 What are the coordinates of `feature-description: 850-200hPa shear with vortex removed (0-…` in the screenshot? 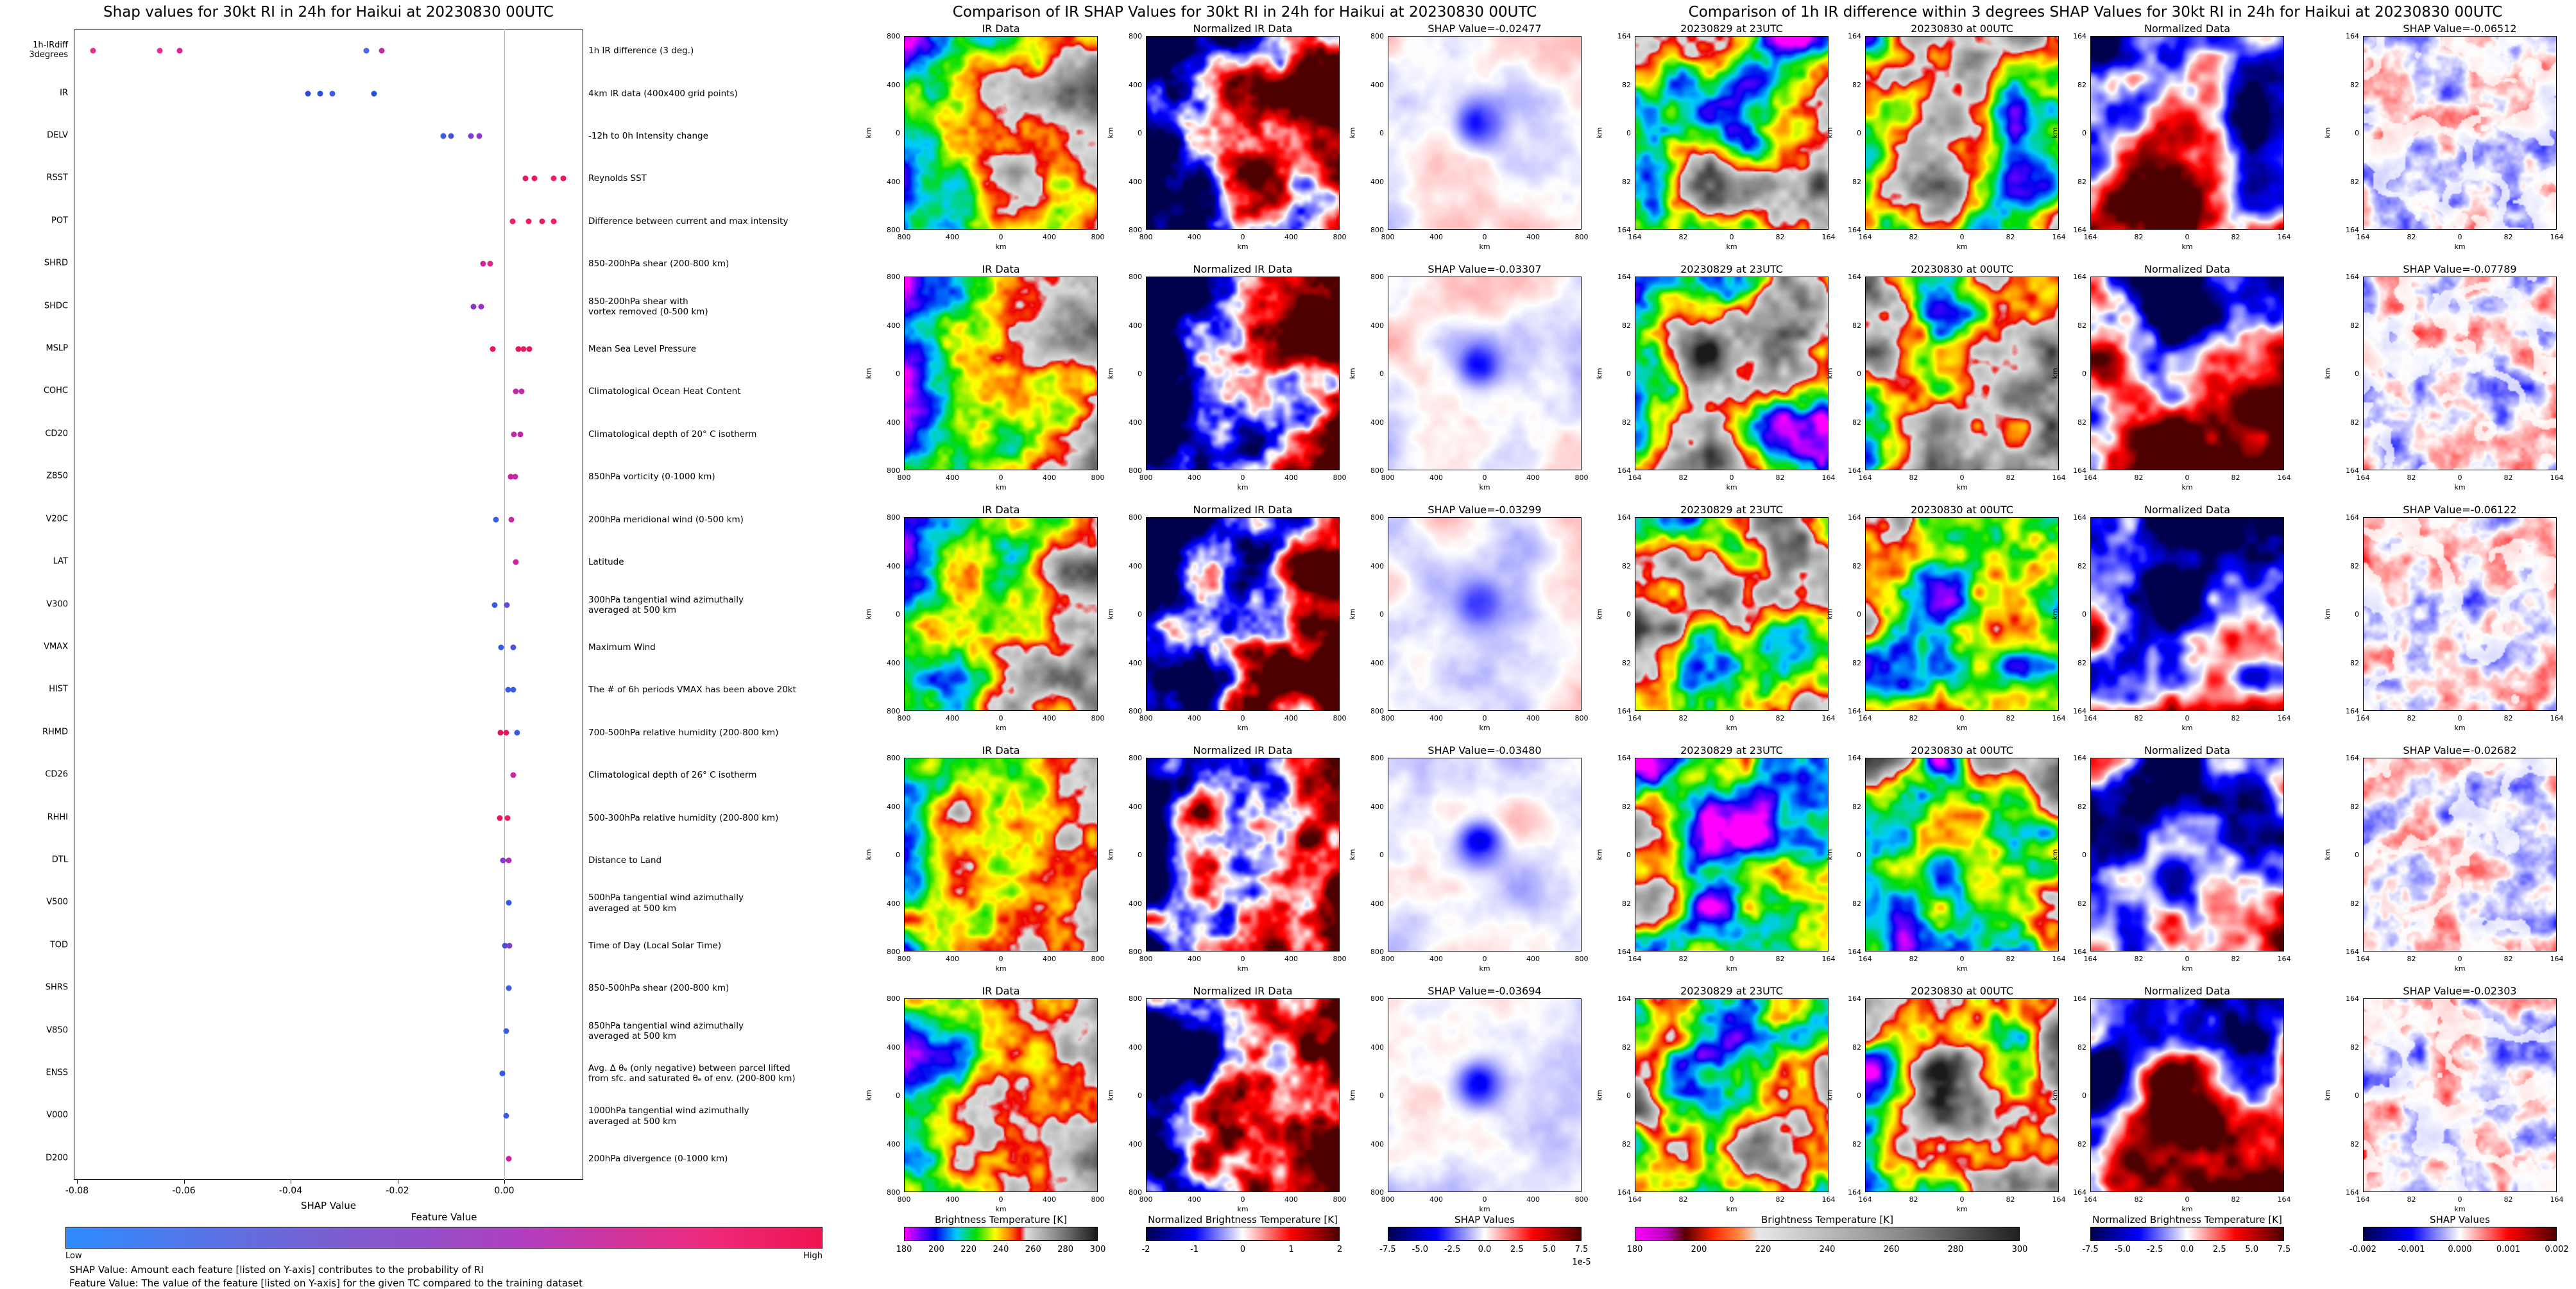 It's located at (648, 306).